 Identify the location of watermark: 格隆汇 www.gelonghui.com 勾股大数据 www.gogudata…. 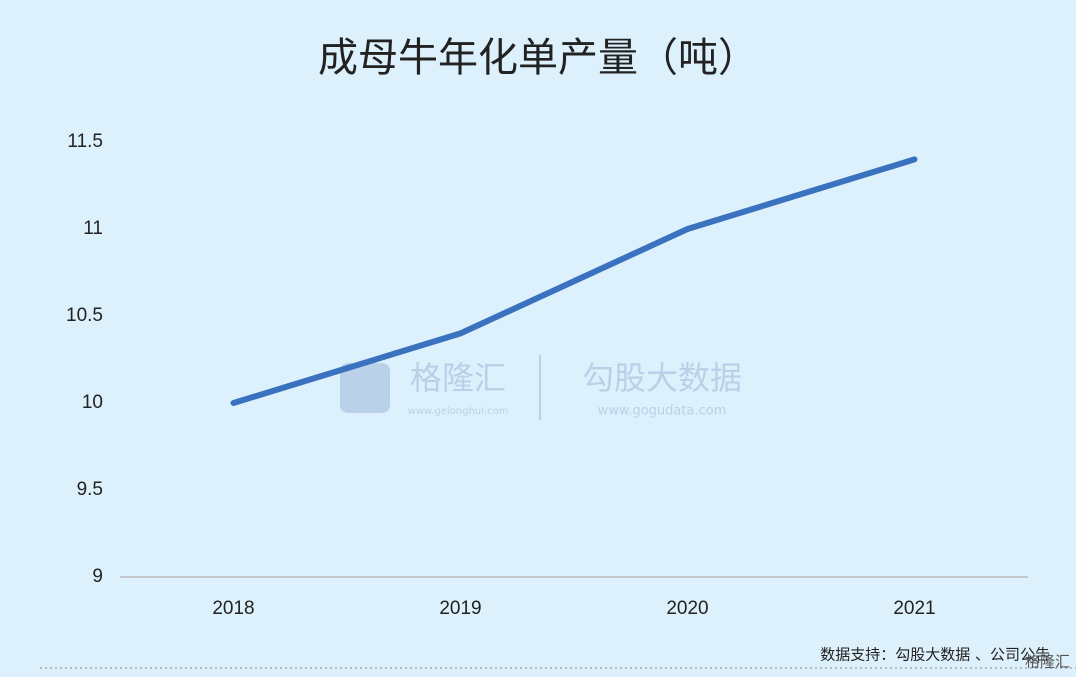
(541, 387).